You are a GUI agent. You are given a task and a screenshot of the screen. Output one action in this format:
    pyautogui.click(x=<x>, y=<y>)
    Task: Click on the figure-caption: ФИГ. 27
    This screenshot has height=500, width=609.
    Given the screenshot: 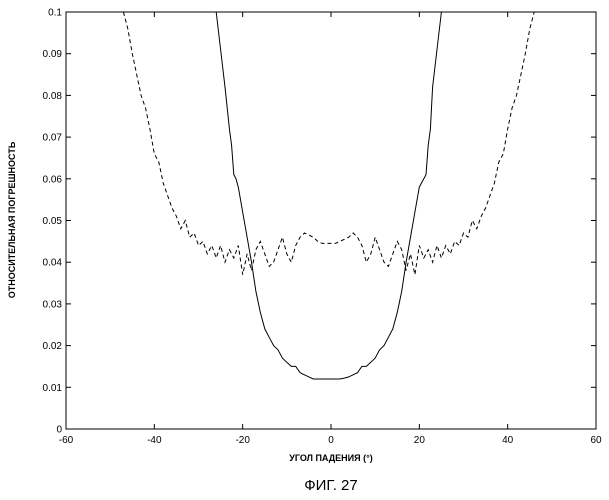 What is the action you would take?
    pyautogui.click(x=331, y=485)
    